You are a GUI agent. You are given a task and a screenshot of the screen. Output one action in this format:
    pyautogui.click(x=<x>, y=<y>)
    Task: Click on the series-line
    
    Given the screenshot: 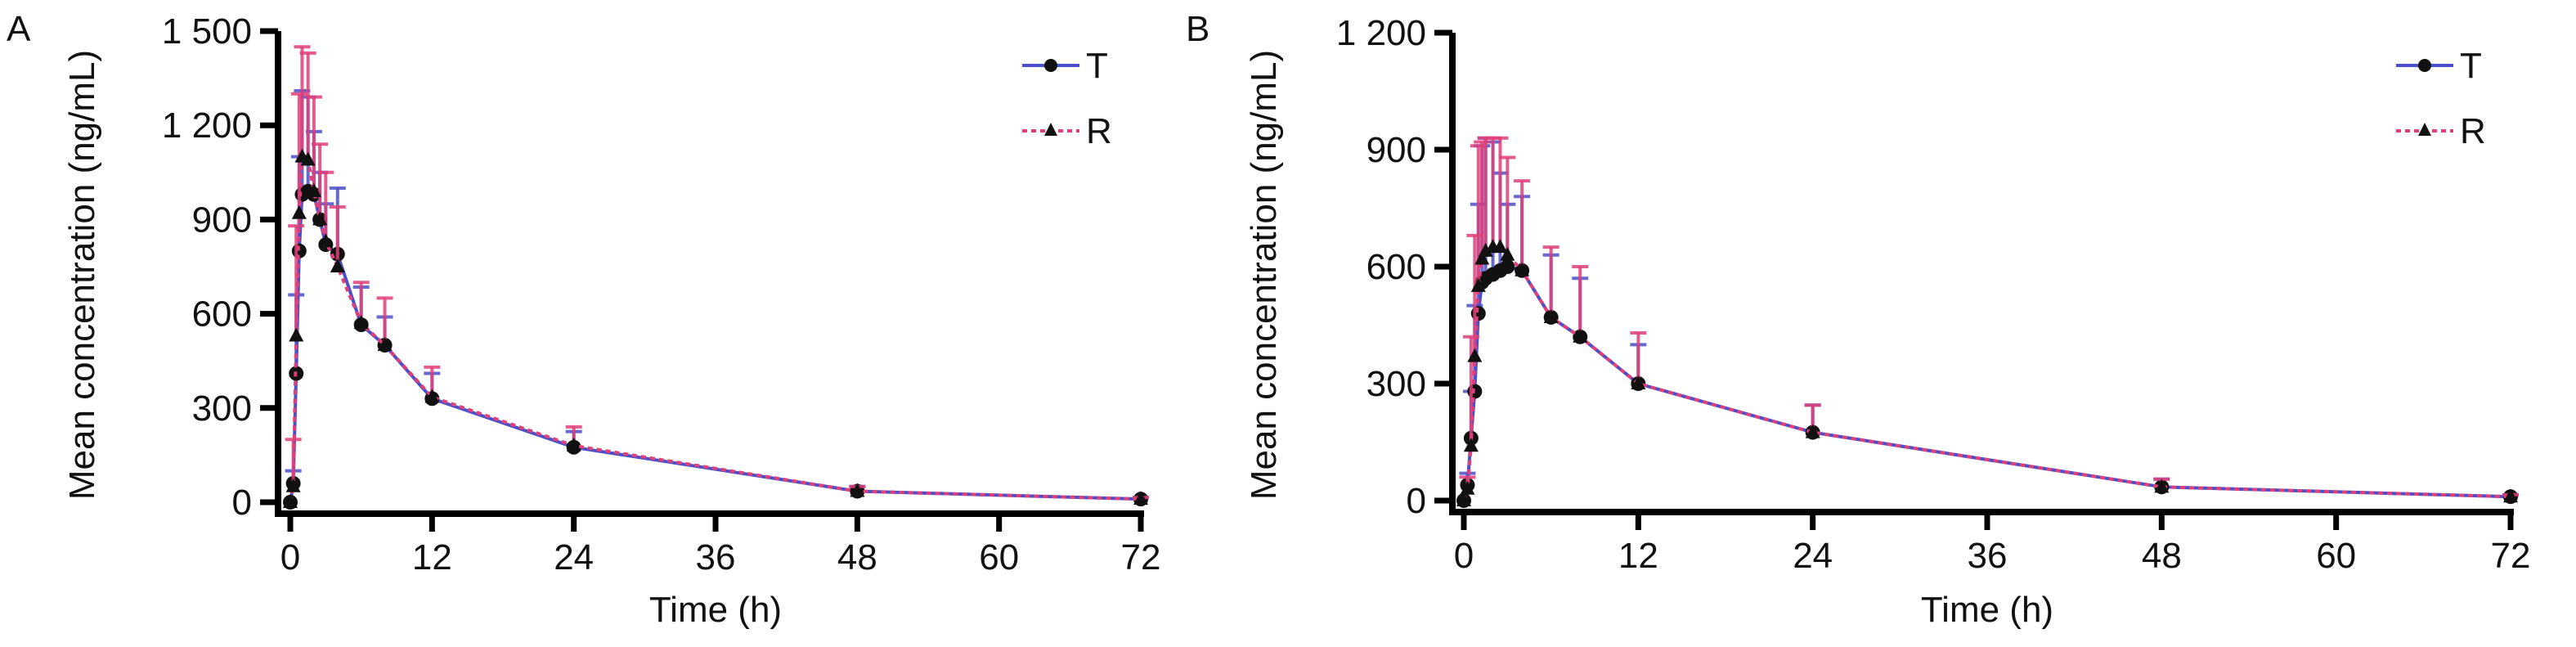 What is the action you would take?
    pyautogui.click(x=1987, y=382)
    